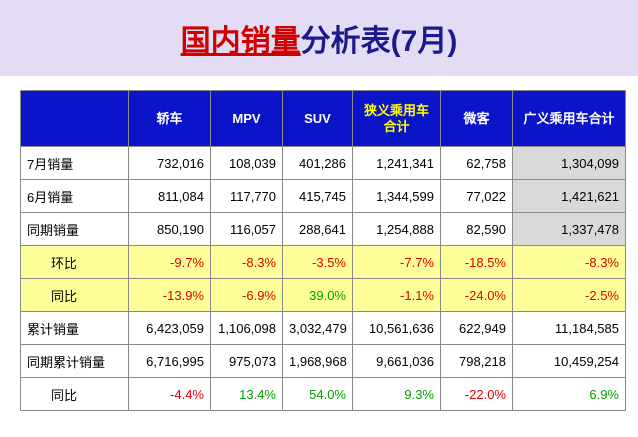 This screenshot has width=638, height=437. I want to click on table-cell: 77,022, so click(476, 196).